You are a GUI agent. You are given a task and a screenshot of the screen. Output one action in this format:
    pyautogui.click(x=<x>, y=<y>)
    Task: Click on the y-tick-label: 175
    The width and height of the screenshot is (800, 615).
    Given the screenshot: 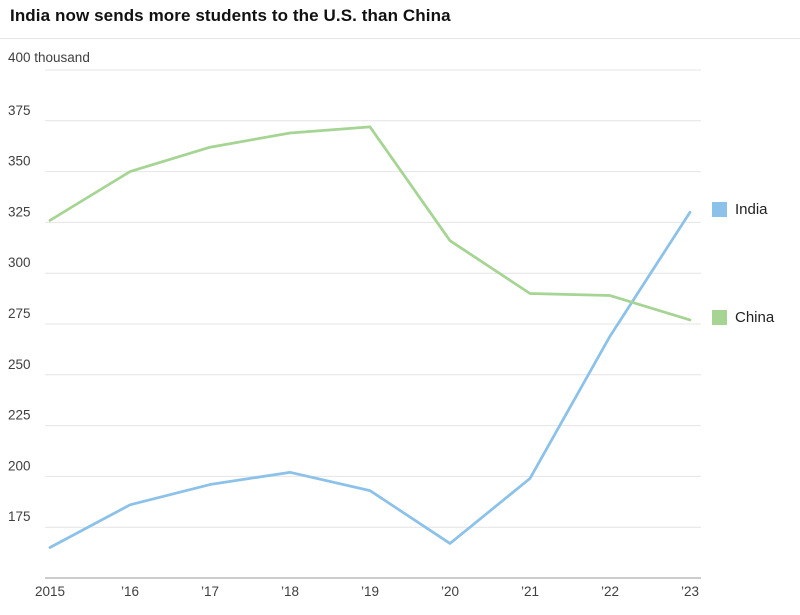 What is the action you would take?
    pyautogui.click(x=19, y=516)
    